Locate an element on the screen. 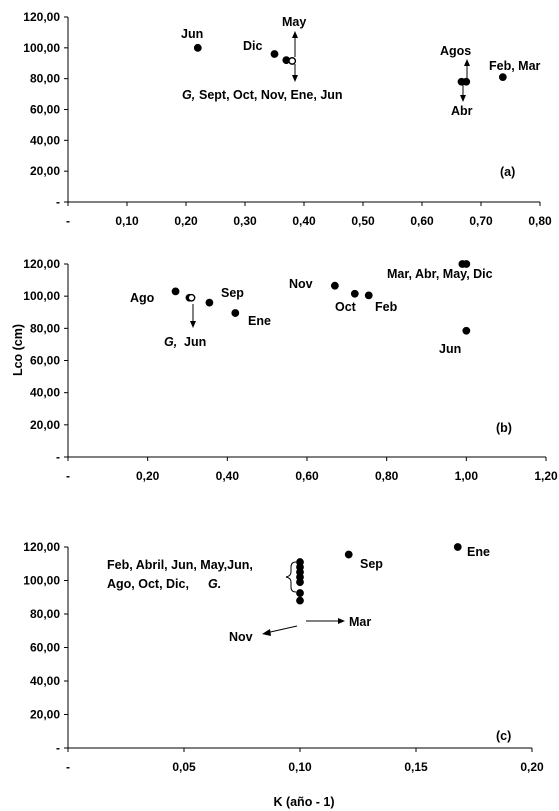 Image resolution: width=559 pixels, height=811 pixels. arrowhead-may-up-a is located at coordinates (295, 34).